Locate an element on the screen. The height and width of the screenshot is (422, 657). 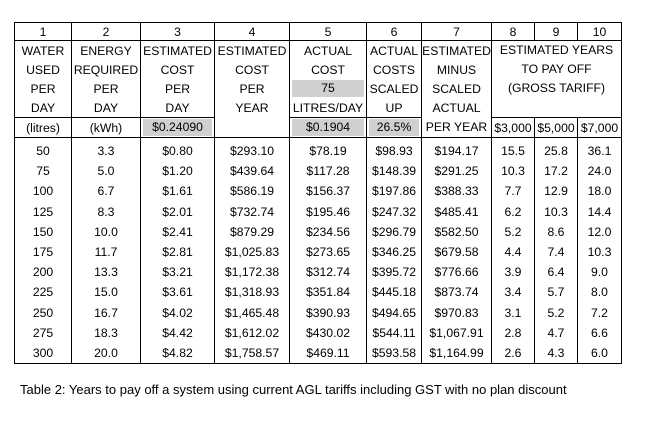
header-row: PER PER PER PER 75 SCALED SCALED is located at coordinates (318, 88).